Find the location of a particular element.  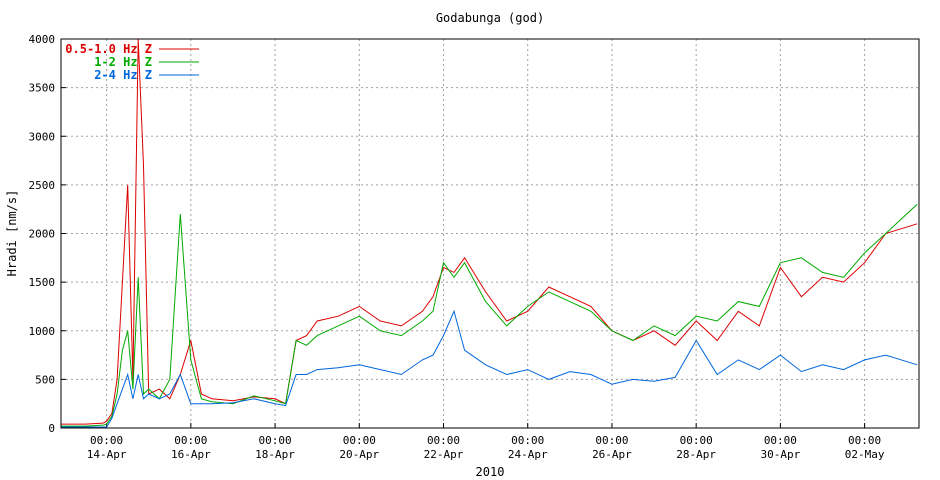

x-tick-date-label: 20-Apr is located at coordinates (359, 454).